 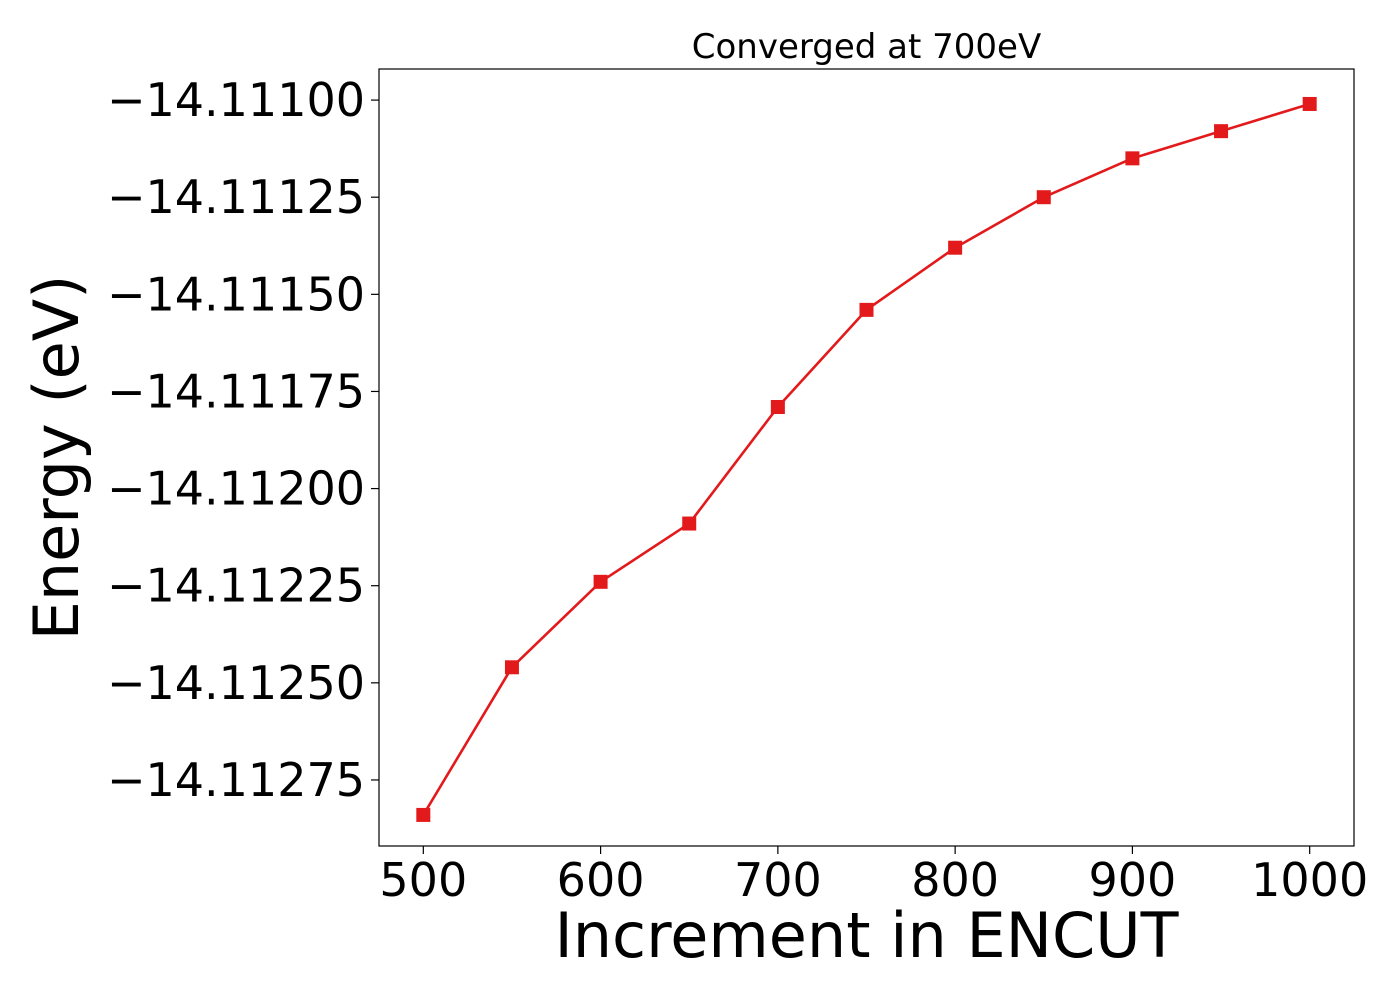 I want to click on y-tick-label: −14.11250, so click(x=236, y=683).